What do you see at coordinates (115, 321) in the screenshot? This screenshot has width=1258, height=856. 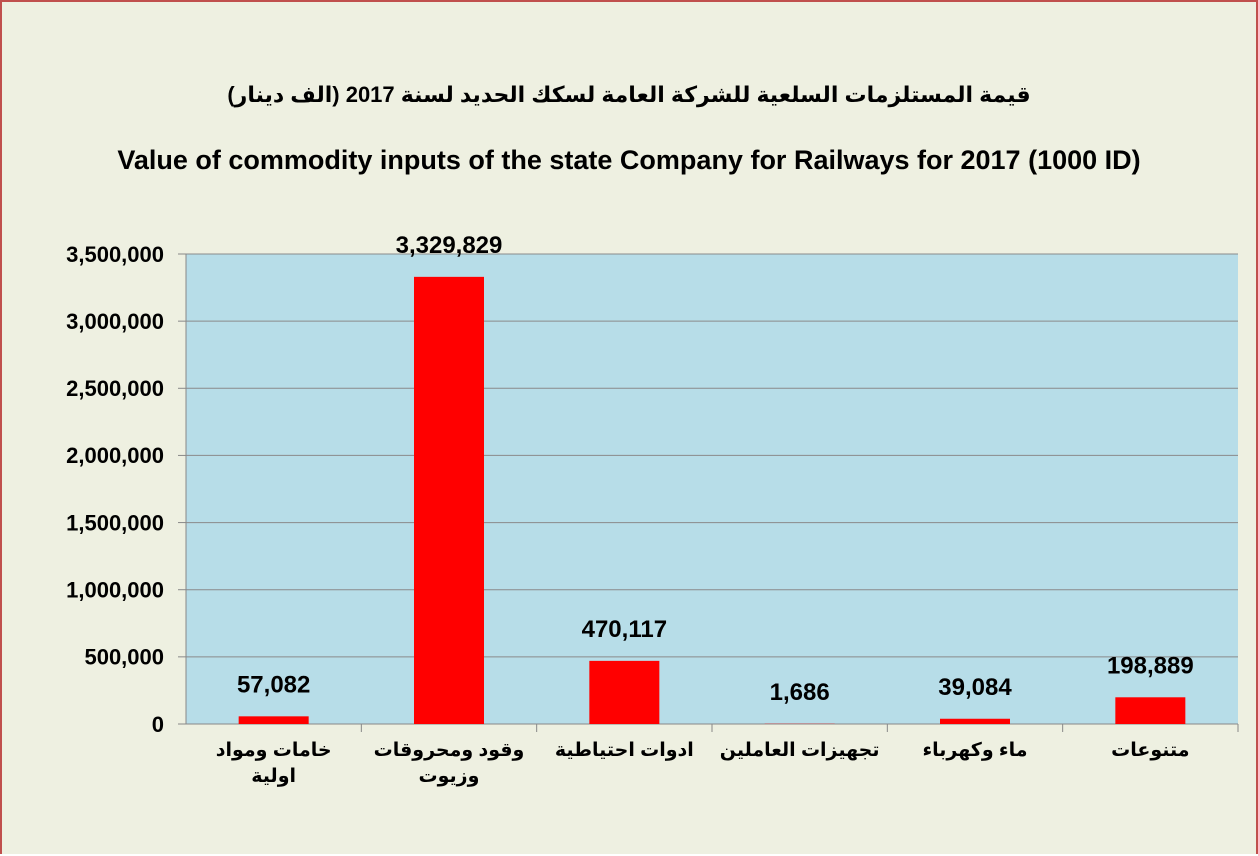 I see `y-tick-label: 3,000,000` at bounding box center [115, 321].